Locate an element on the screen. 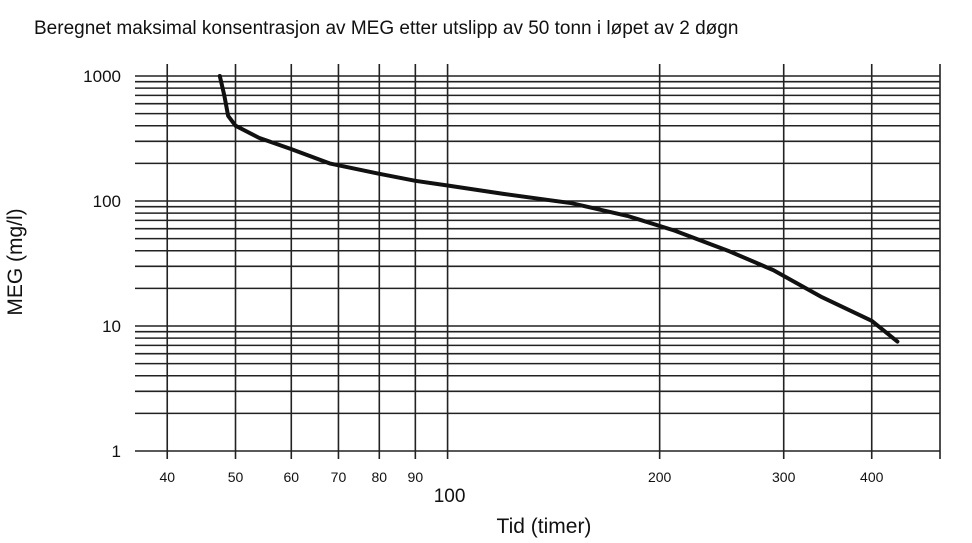 This screenshot has width=972, height=543. x-tick-label: 100 is located at coordinates (450, 496).